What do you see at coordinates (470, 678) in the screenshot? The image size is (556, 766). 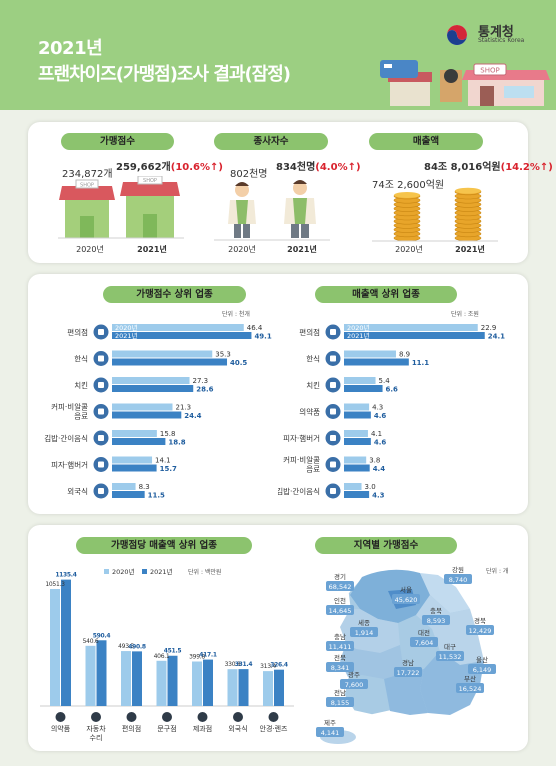 I see `region-name: 부산` at bounding box center [470, 678].